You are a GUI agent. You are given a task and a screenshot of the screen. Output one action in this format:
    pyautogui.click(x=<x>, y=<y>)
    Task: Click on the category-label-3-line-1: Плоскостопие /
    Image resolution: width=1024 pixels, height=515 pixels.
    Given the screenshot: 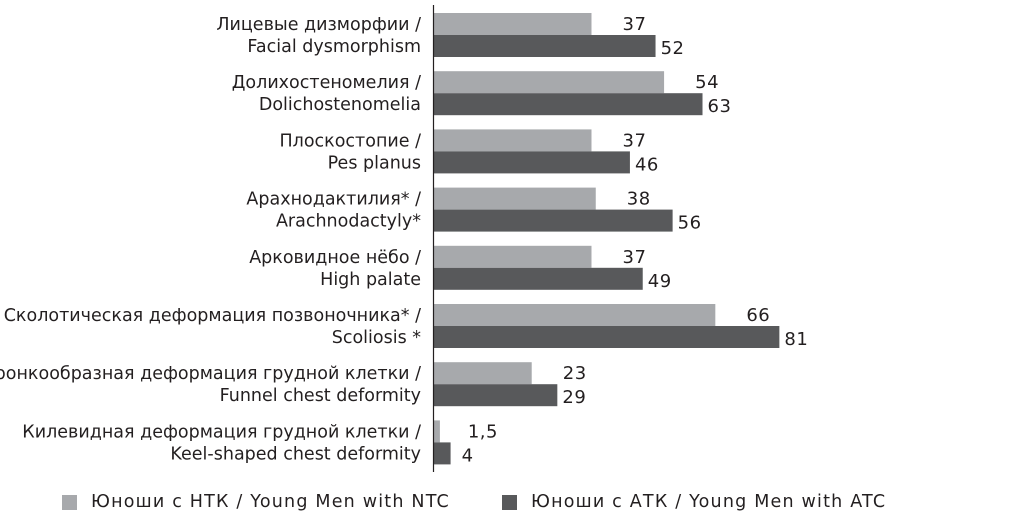 What is the action you would take?
    pyautogui.click(x=350, y=141)
    